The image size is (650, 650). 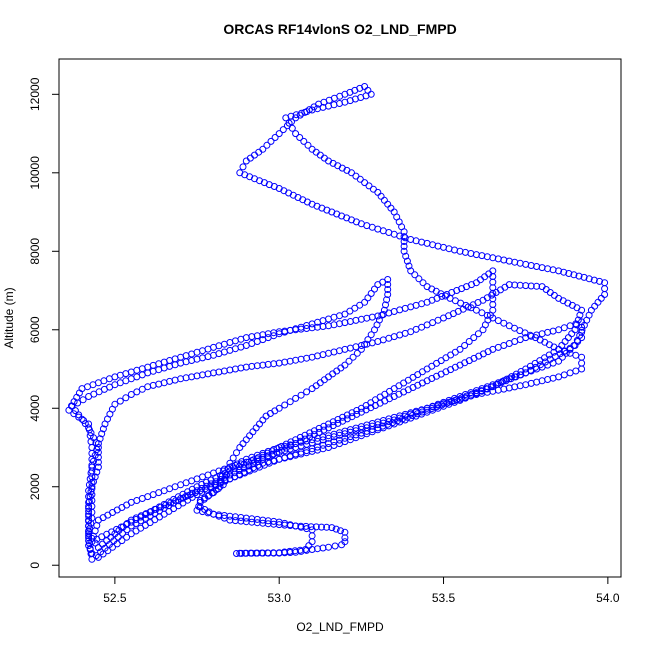 What do you see at coordinates (35, 486) in the screenshot?
I see `y-tick-label: 2000` at bounding box center [35, 486].